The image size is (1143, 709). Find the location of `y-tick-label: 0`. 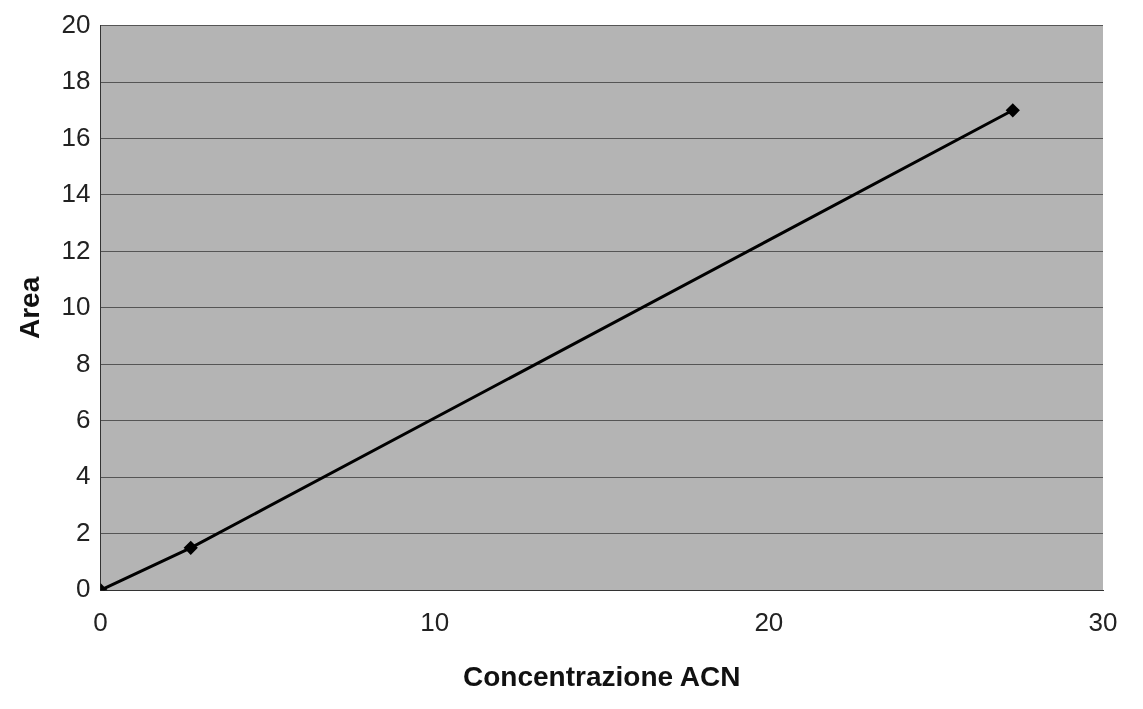

y-tick-label: 0 is located at coordinates (83, 588).